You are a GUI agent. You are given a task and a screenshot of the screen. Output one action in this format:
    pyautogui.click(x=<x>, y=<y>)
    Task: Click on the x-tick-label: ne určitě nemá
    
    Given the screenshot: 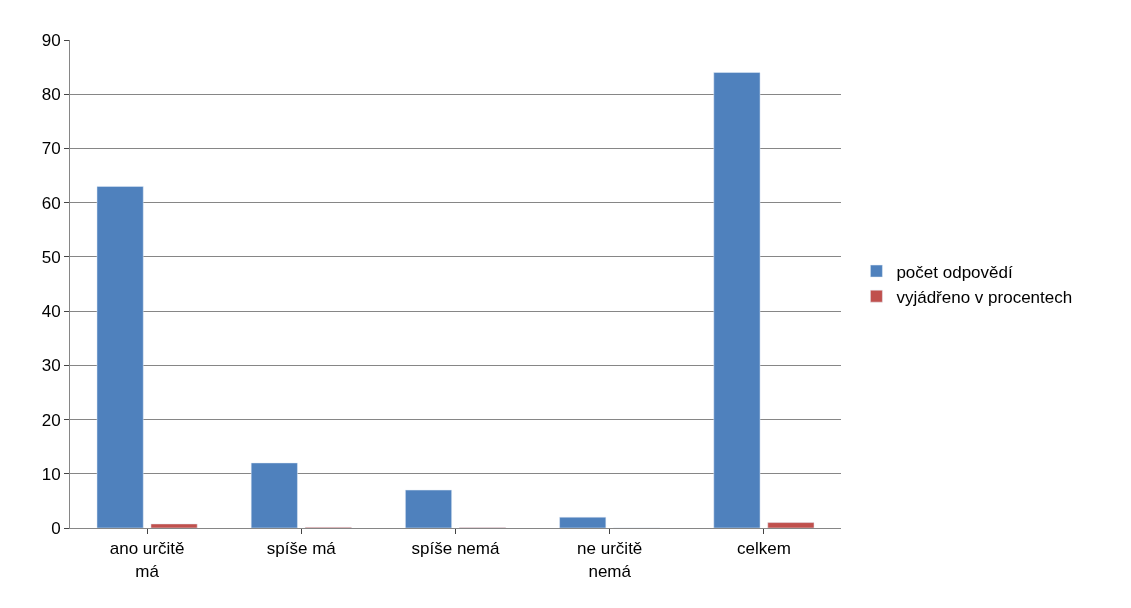 What is the action you would take?
    pyautogui.click(x=610, y=560)
    